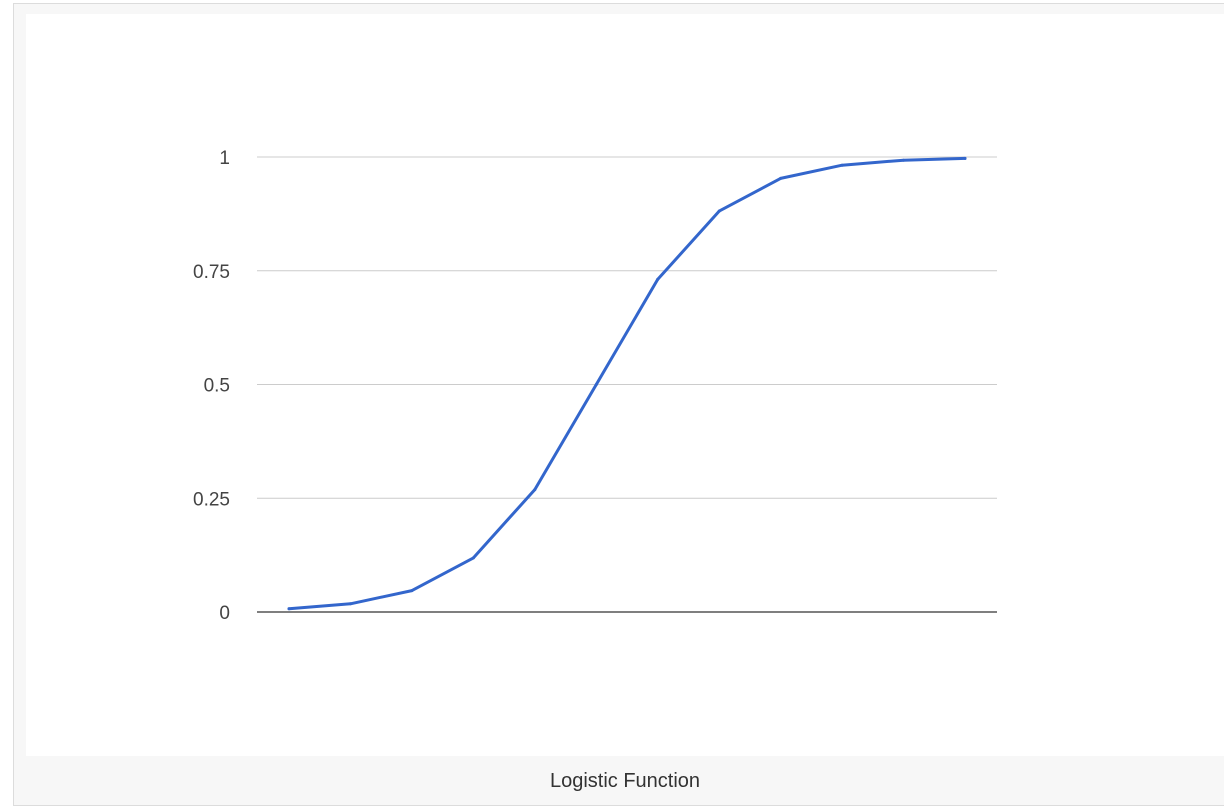 The width and height of the screenshot is (1224, 810). I want to click on y-tick-label: 1, so click(224, 158).